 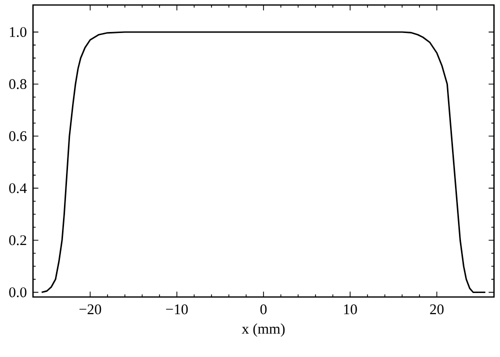 What do you see at coordinates (177, 309) in the screenshot?
I see `x-tick-label: −10` at bounding box center [177, 309].